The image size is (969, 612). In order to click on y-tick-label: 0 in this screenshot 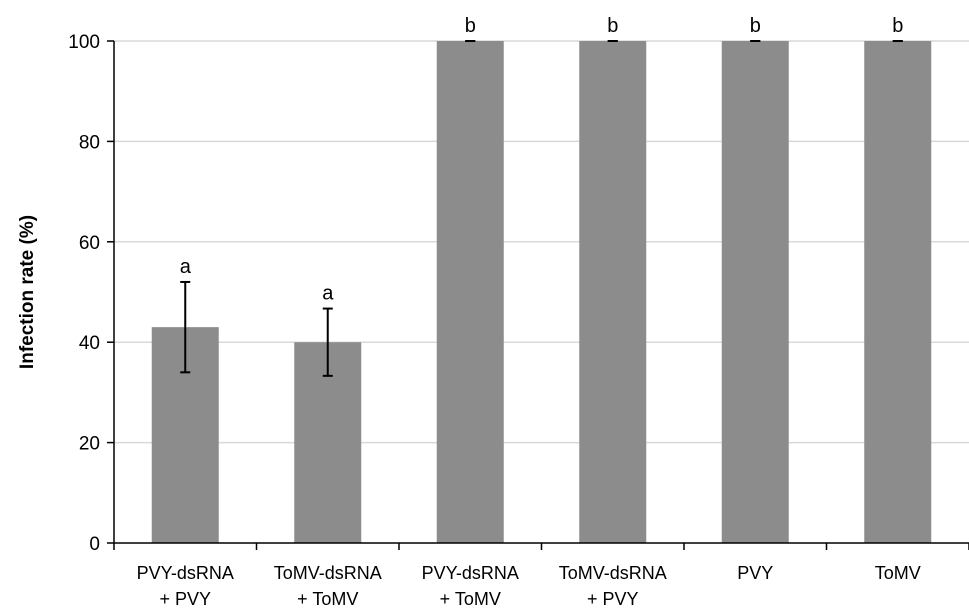, I will do `click(94, 544)`.